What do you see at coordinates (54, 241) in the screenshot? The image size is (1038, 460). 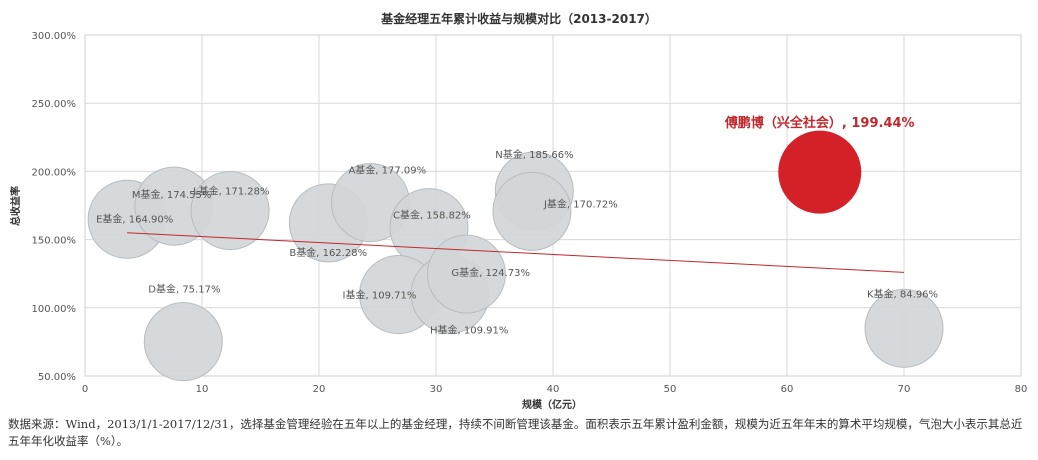 I see `y-tick-label: 150.00%` at bounding box center [54, 241].